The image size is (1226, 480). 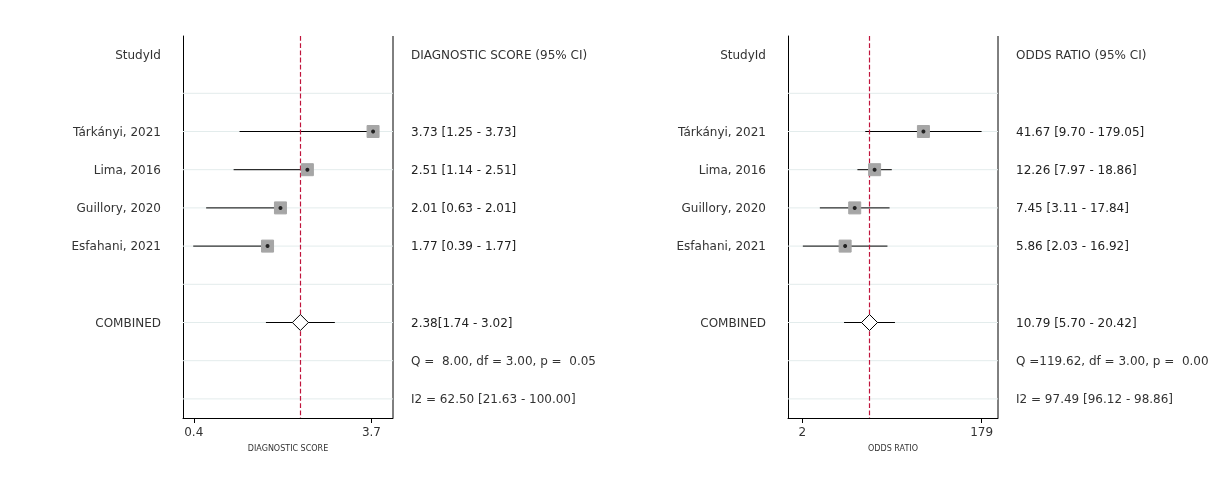 What do you see at coordinates (371, 432) in the screenshot?
I see `x-tick-label: 3.7` at bounding box center [371, 432].